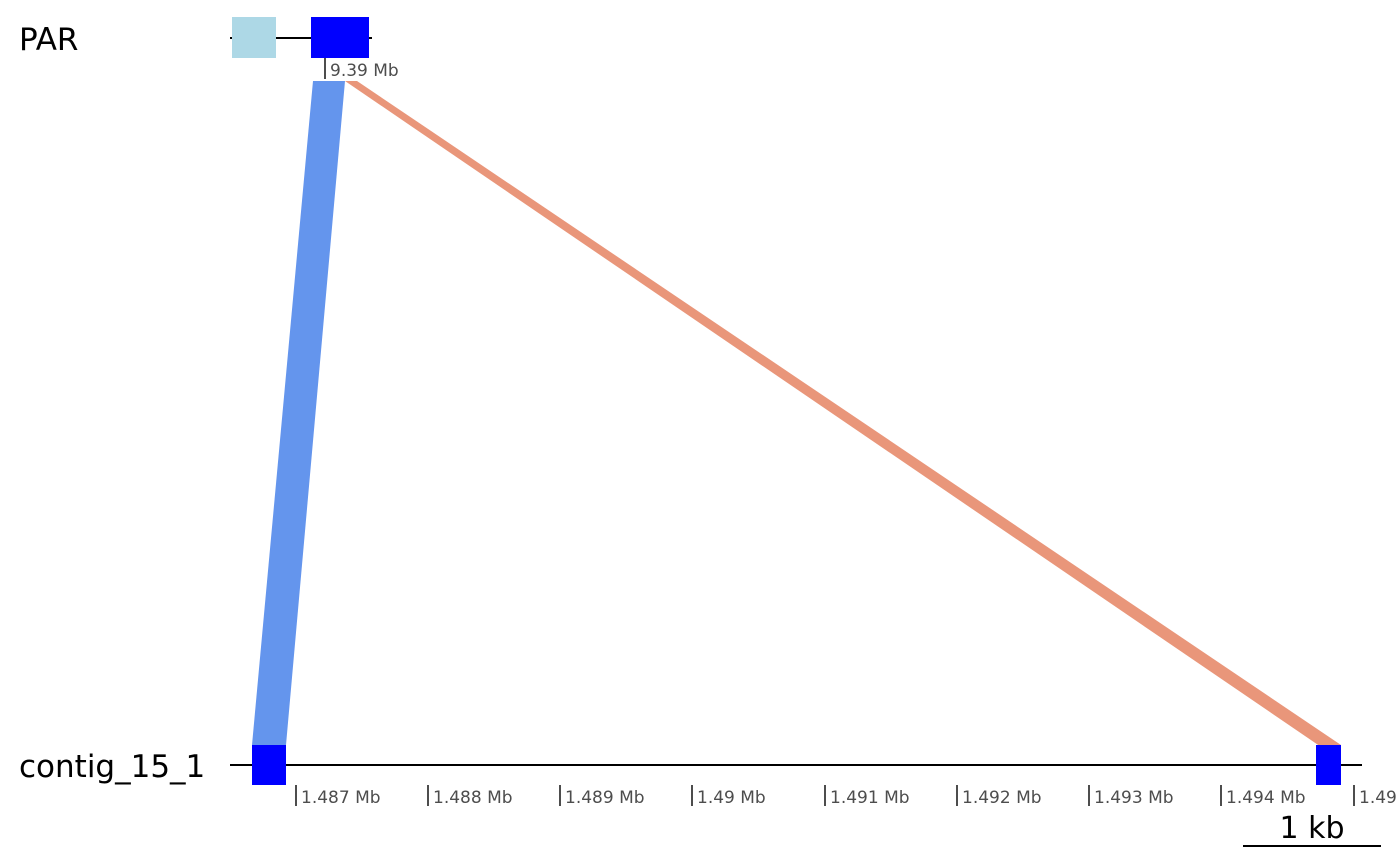  What do you see at coordinates (298, 413) in the screenshot?
I see `link-forward` at bounding box center [298, 413].